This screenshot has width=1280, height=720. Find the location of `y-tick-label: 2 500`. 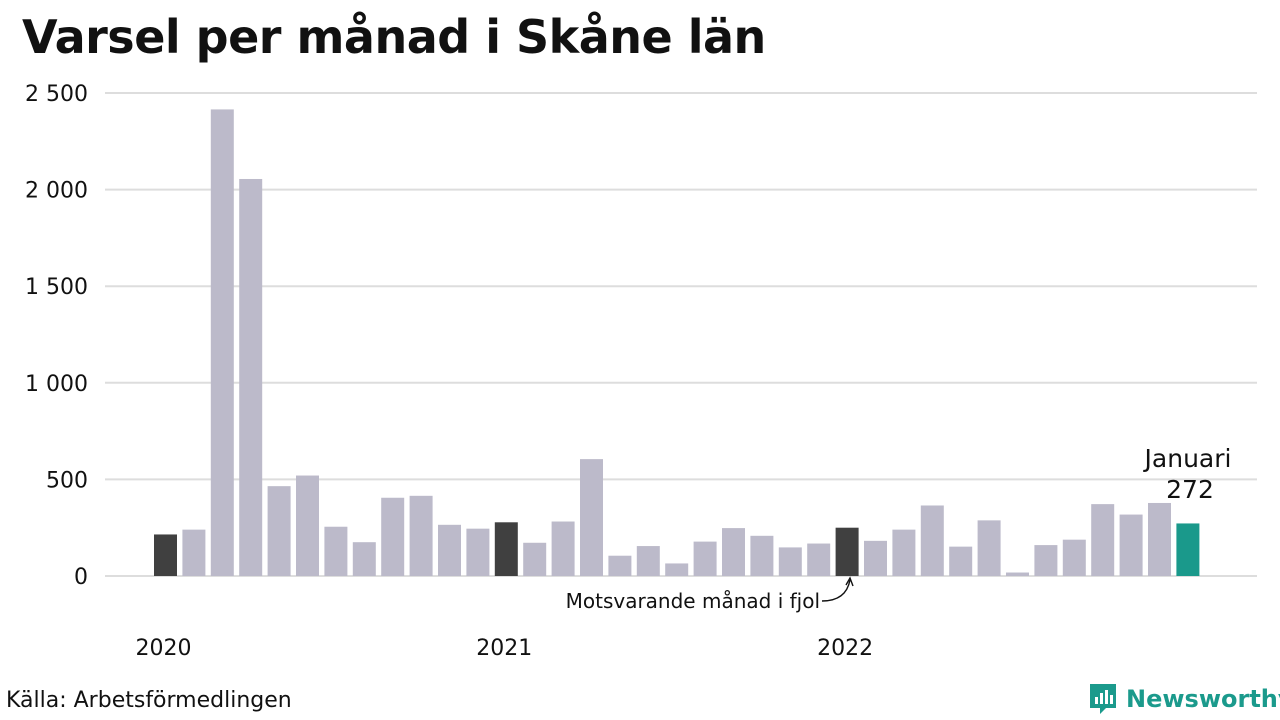

y-tick-label: 2 500 is located at coordinates (56, 94).